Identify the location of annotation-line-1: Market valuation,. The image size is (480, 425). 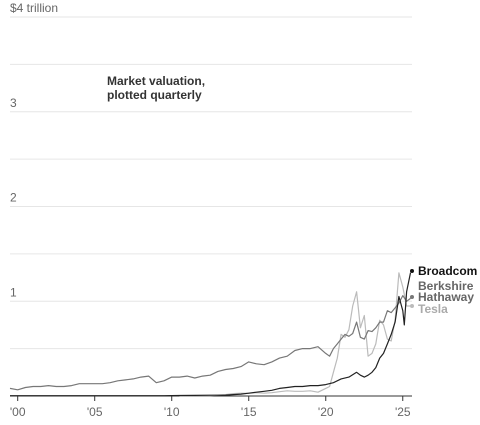
(156, 81).